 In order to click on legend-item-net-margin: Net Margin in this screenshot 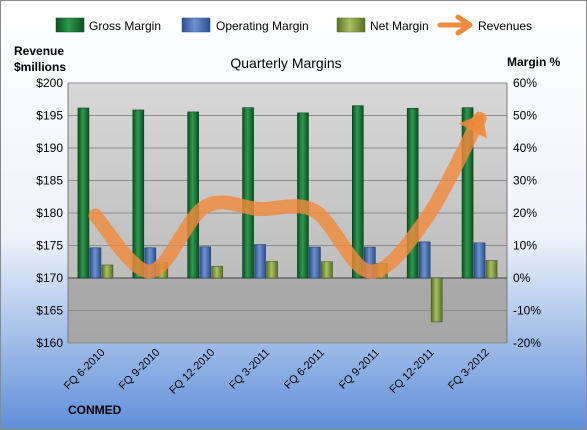, I will do `click(382, 25)`.